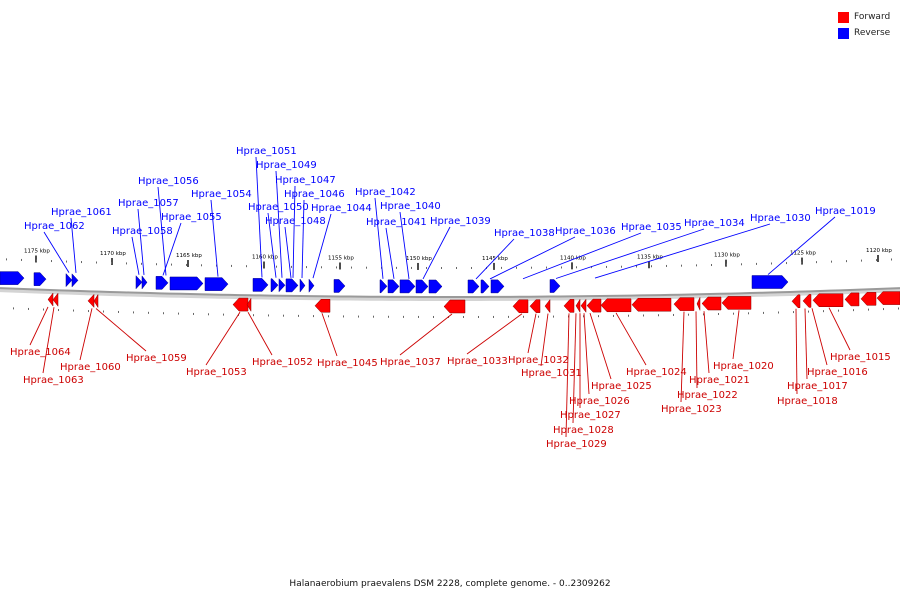 This screenshot has height=600, width=900. I want to click on forward-gene-label: Hprae_1025, so click(621, 386).